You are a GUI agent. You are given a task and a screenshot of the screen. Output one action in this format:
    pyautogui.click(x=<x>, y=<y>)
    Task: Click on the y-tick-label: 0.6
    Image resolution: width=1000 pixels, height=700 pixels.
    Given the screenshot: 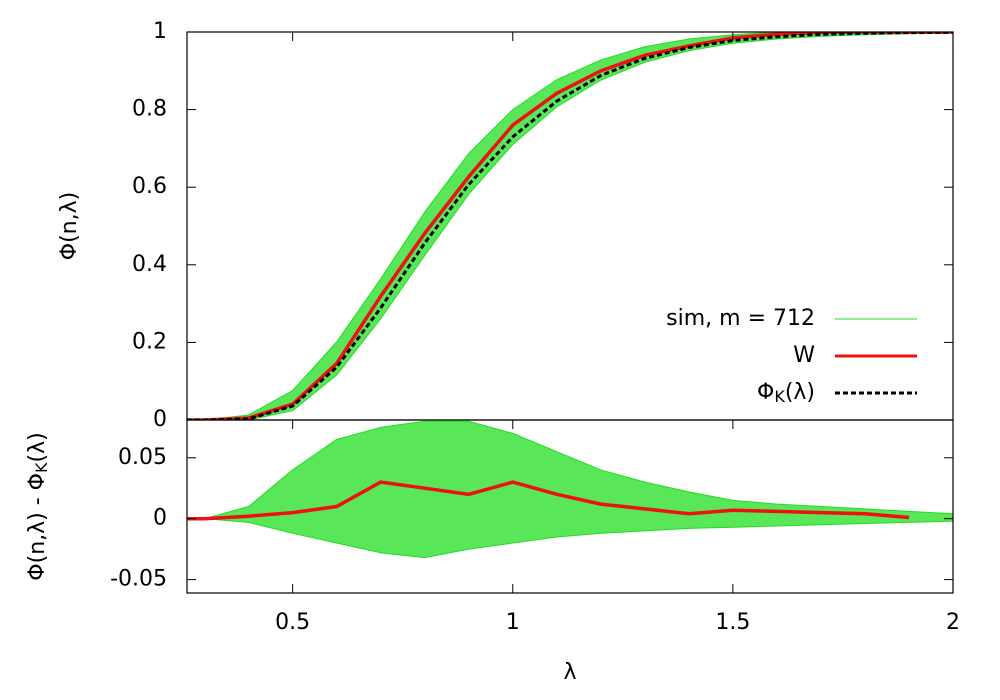 What is the action you would take?
    pyautogui.click(x=149, y=186)
    